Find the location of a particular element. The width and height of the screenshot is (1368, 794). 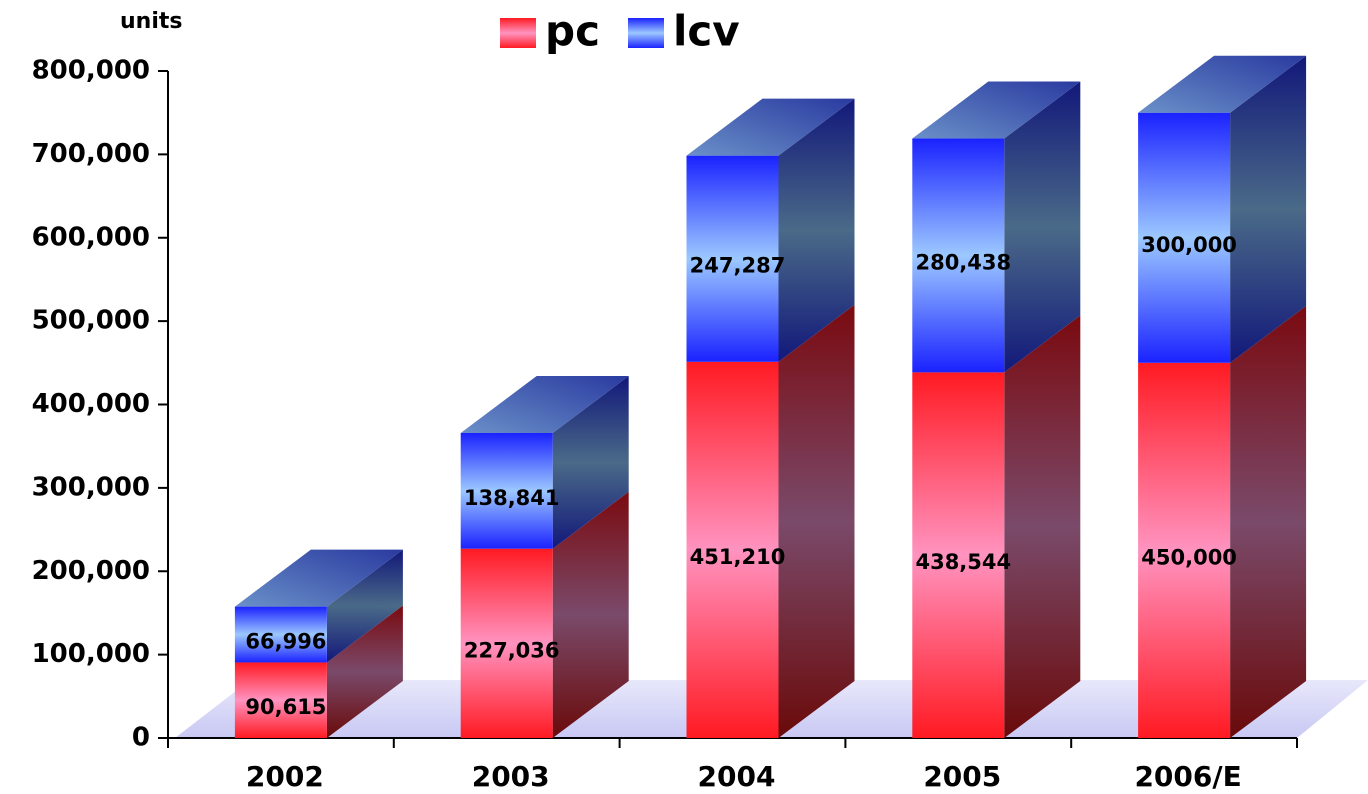

data-label: 451,210 is located at coordinates (738, 557).